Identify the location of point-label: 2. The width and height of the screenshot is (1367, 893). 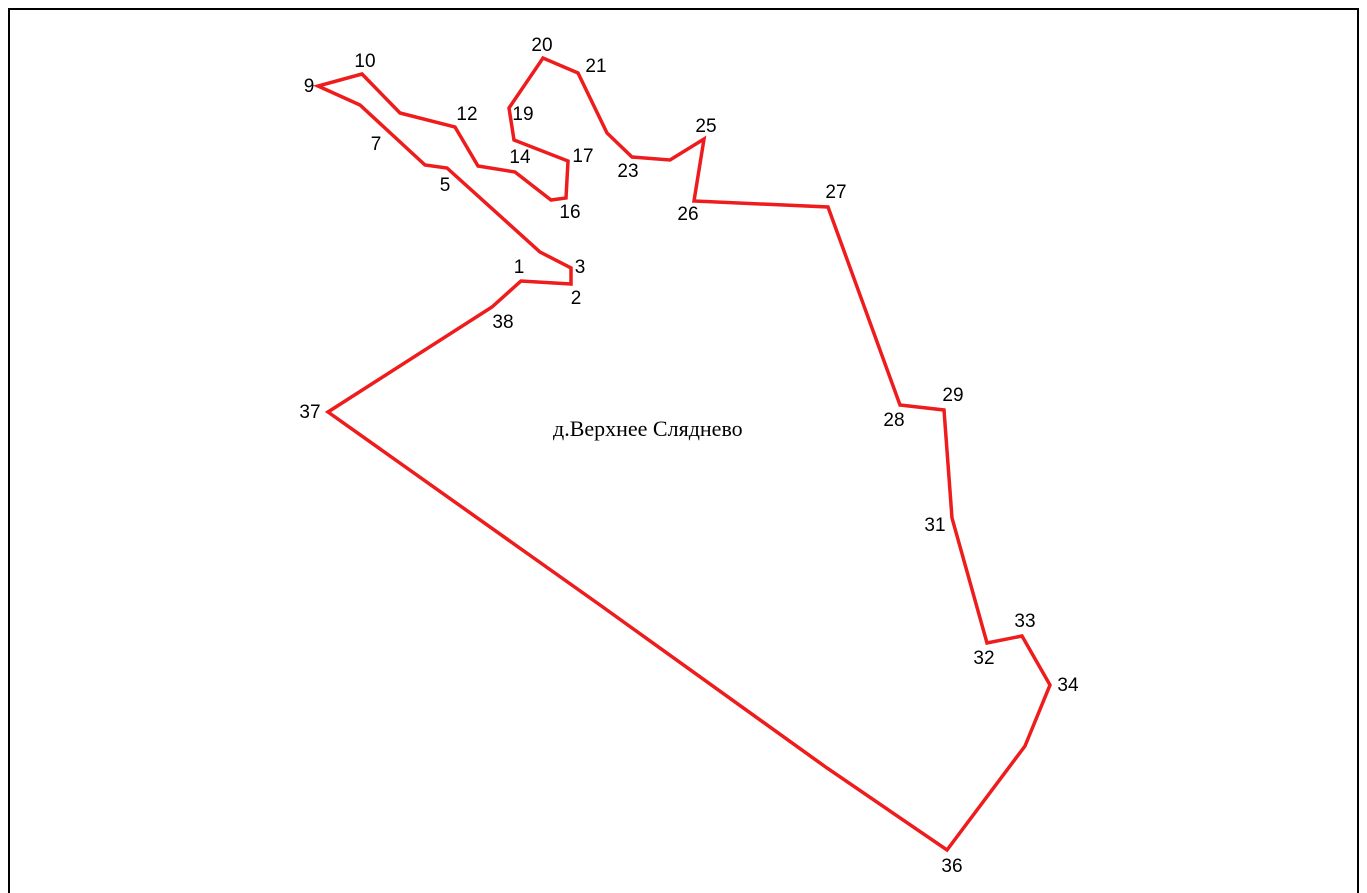
(576, 298).